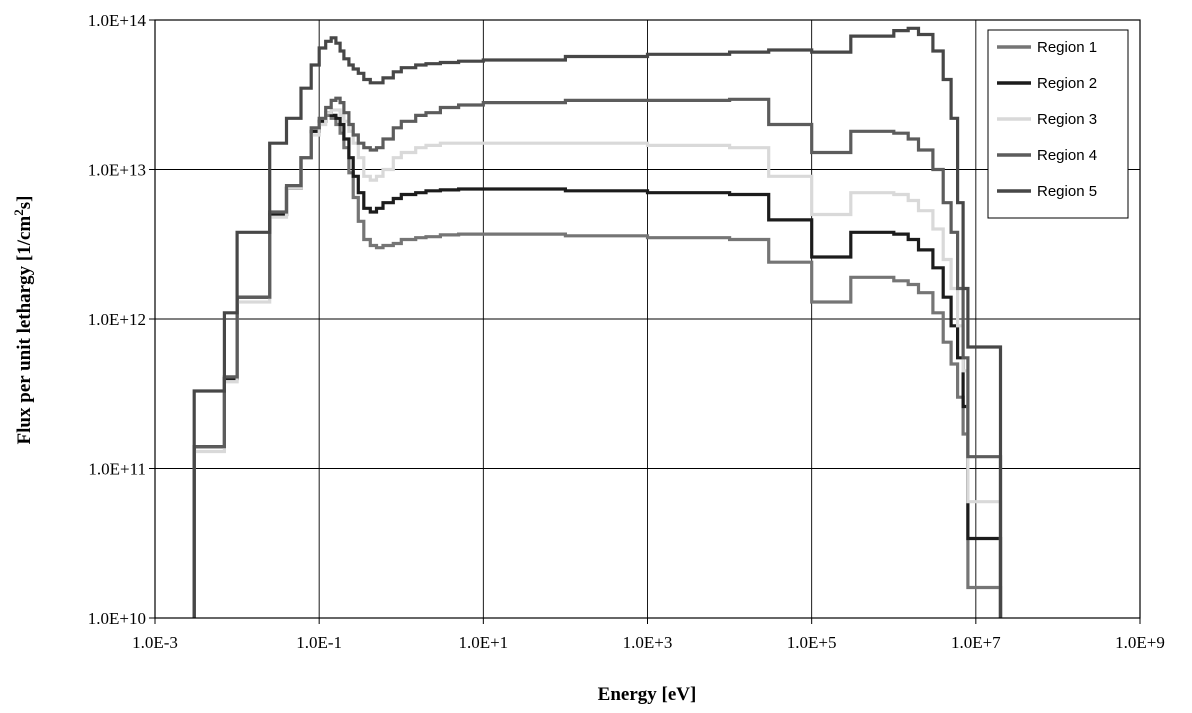 The image size is (1192, 713). What do you see at coordinates (117, 319) in the screenshot?
I see `y-tick-label: 1.0E+12` at bounding box center [117, 319].